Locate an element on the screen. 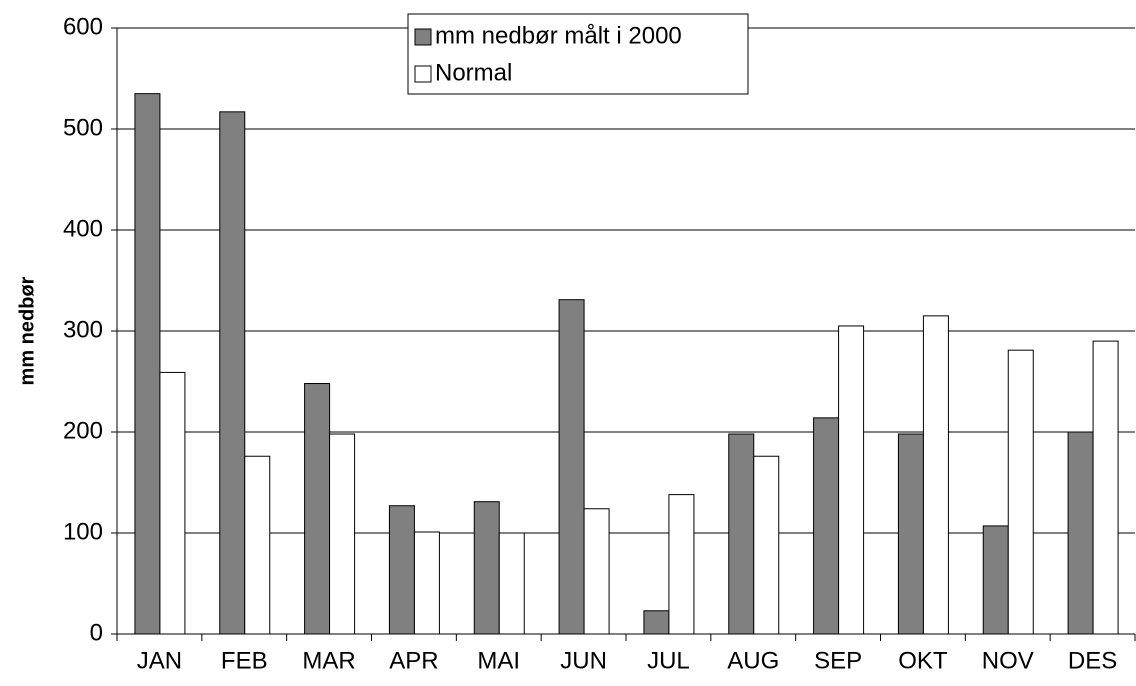  x-tick-label: DES is located at coordinates (1092, 660).